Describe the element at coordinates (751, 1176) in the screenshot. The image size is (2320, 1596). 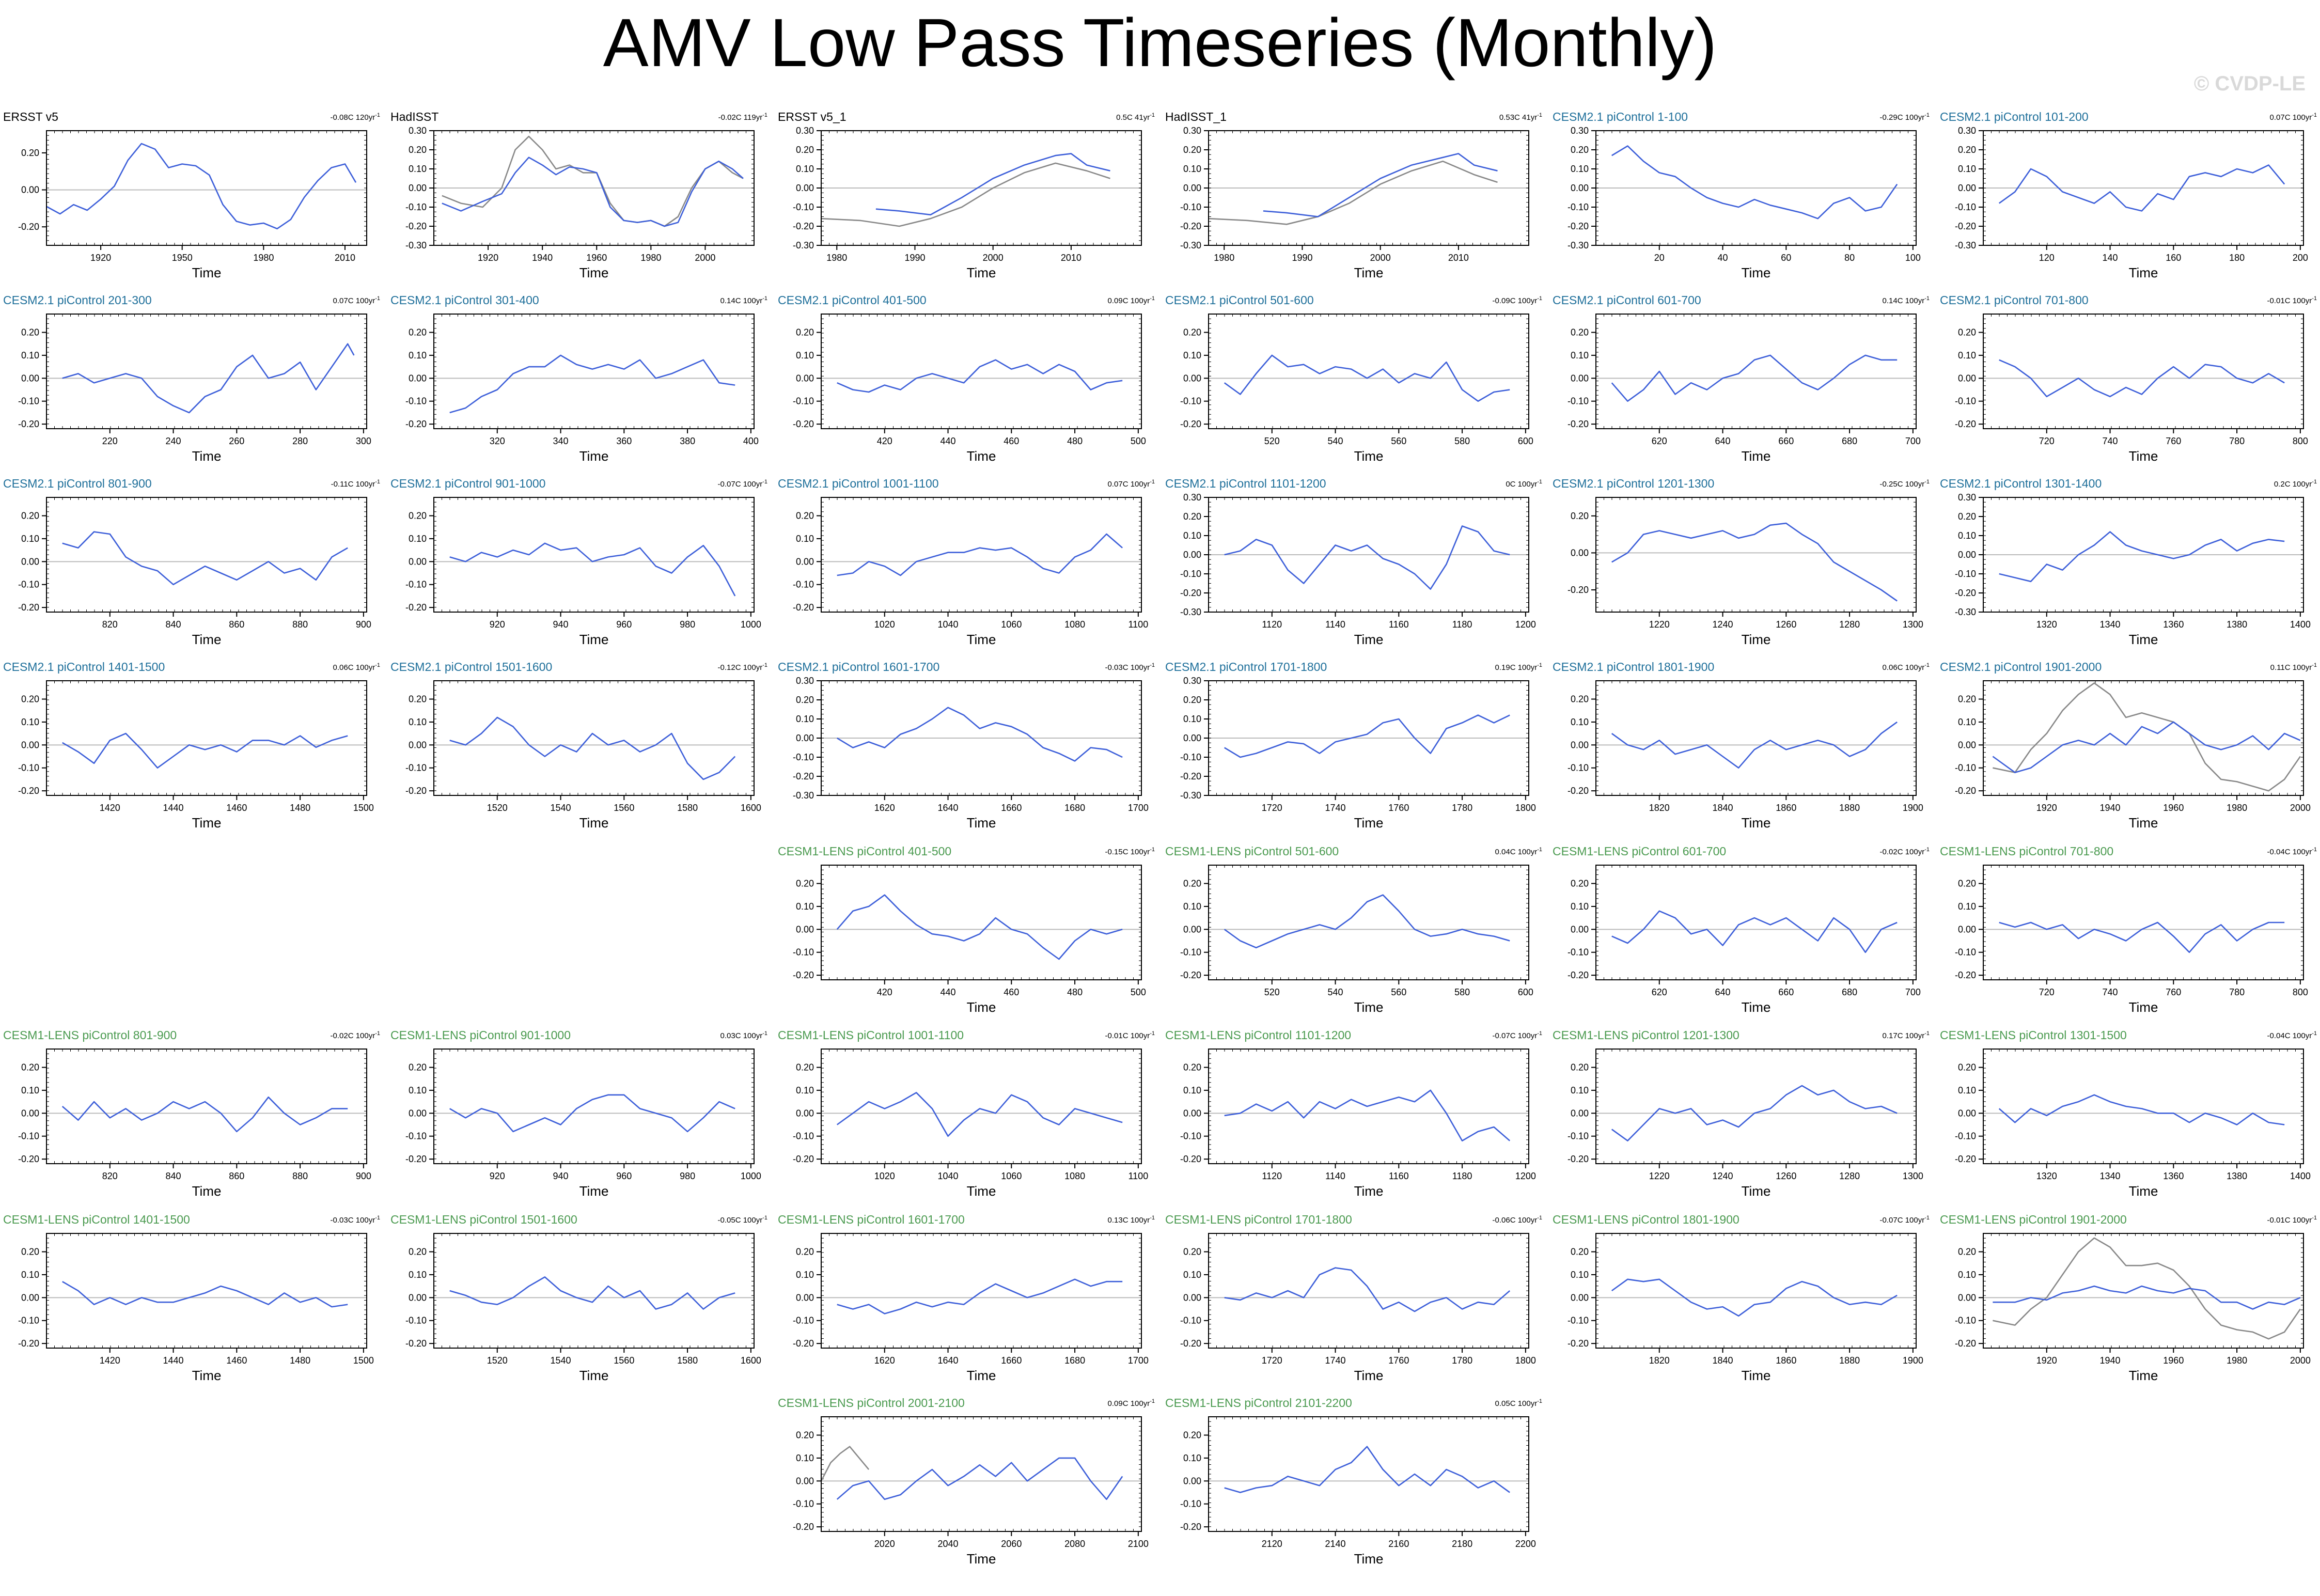
I see `x-tick-label: 1000` at that location.